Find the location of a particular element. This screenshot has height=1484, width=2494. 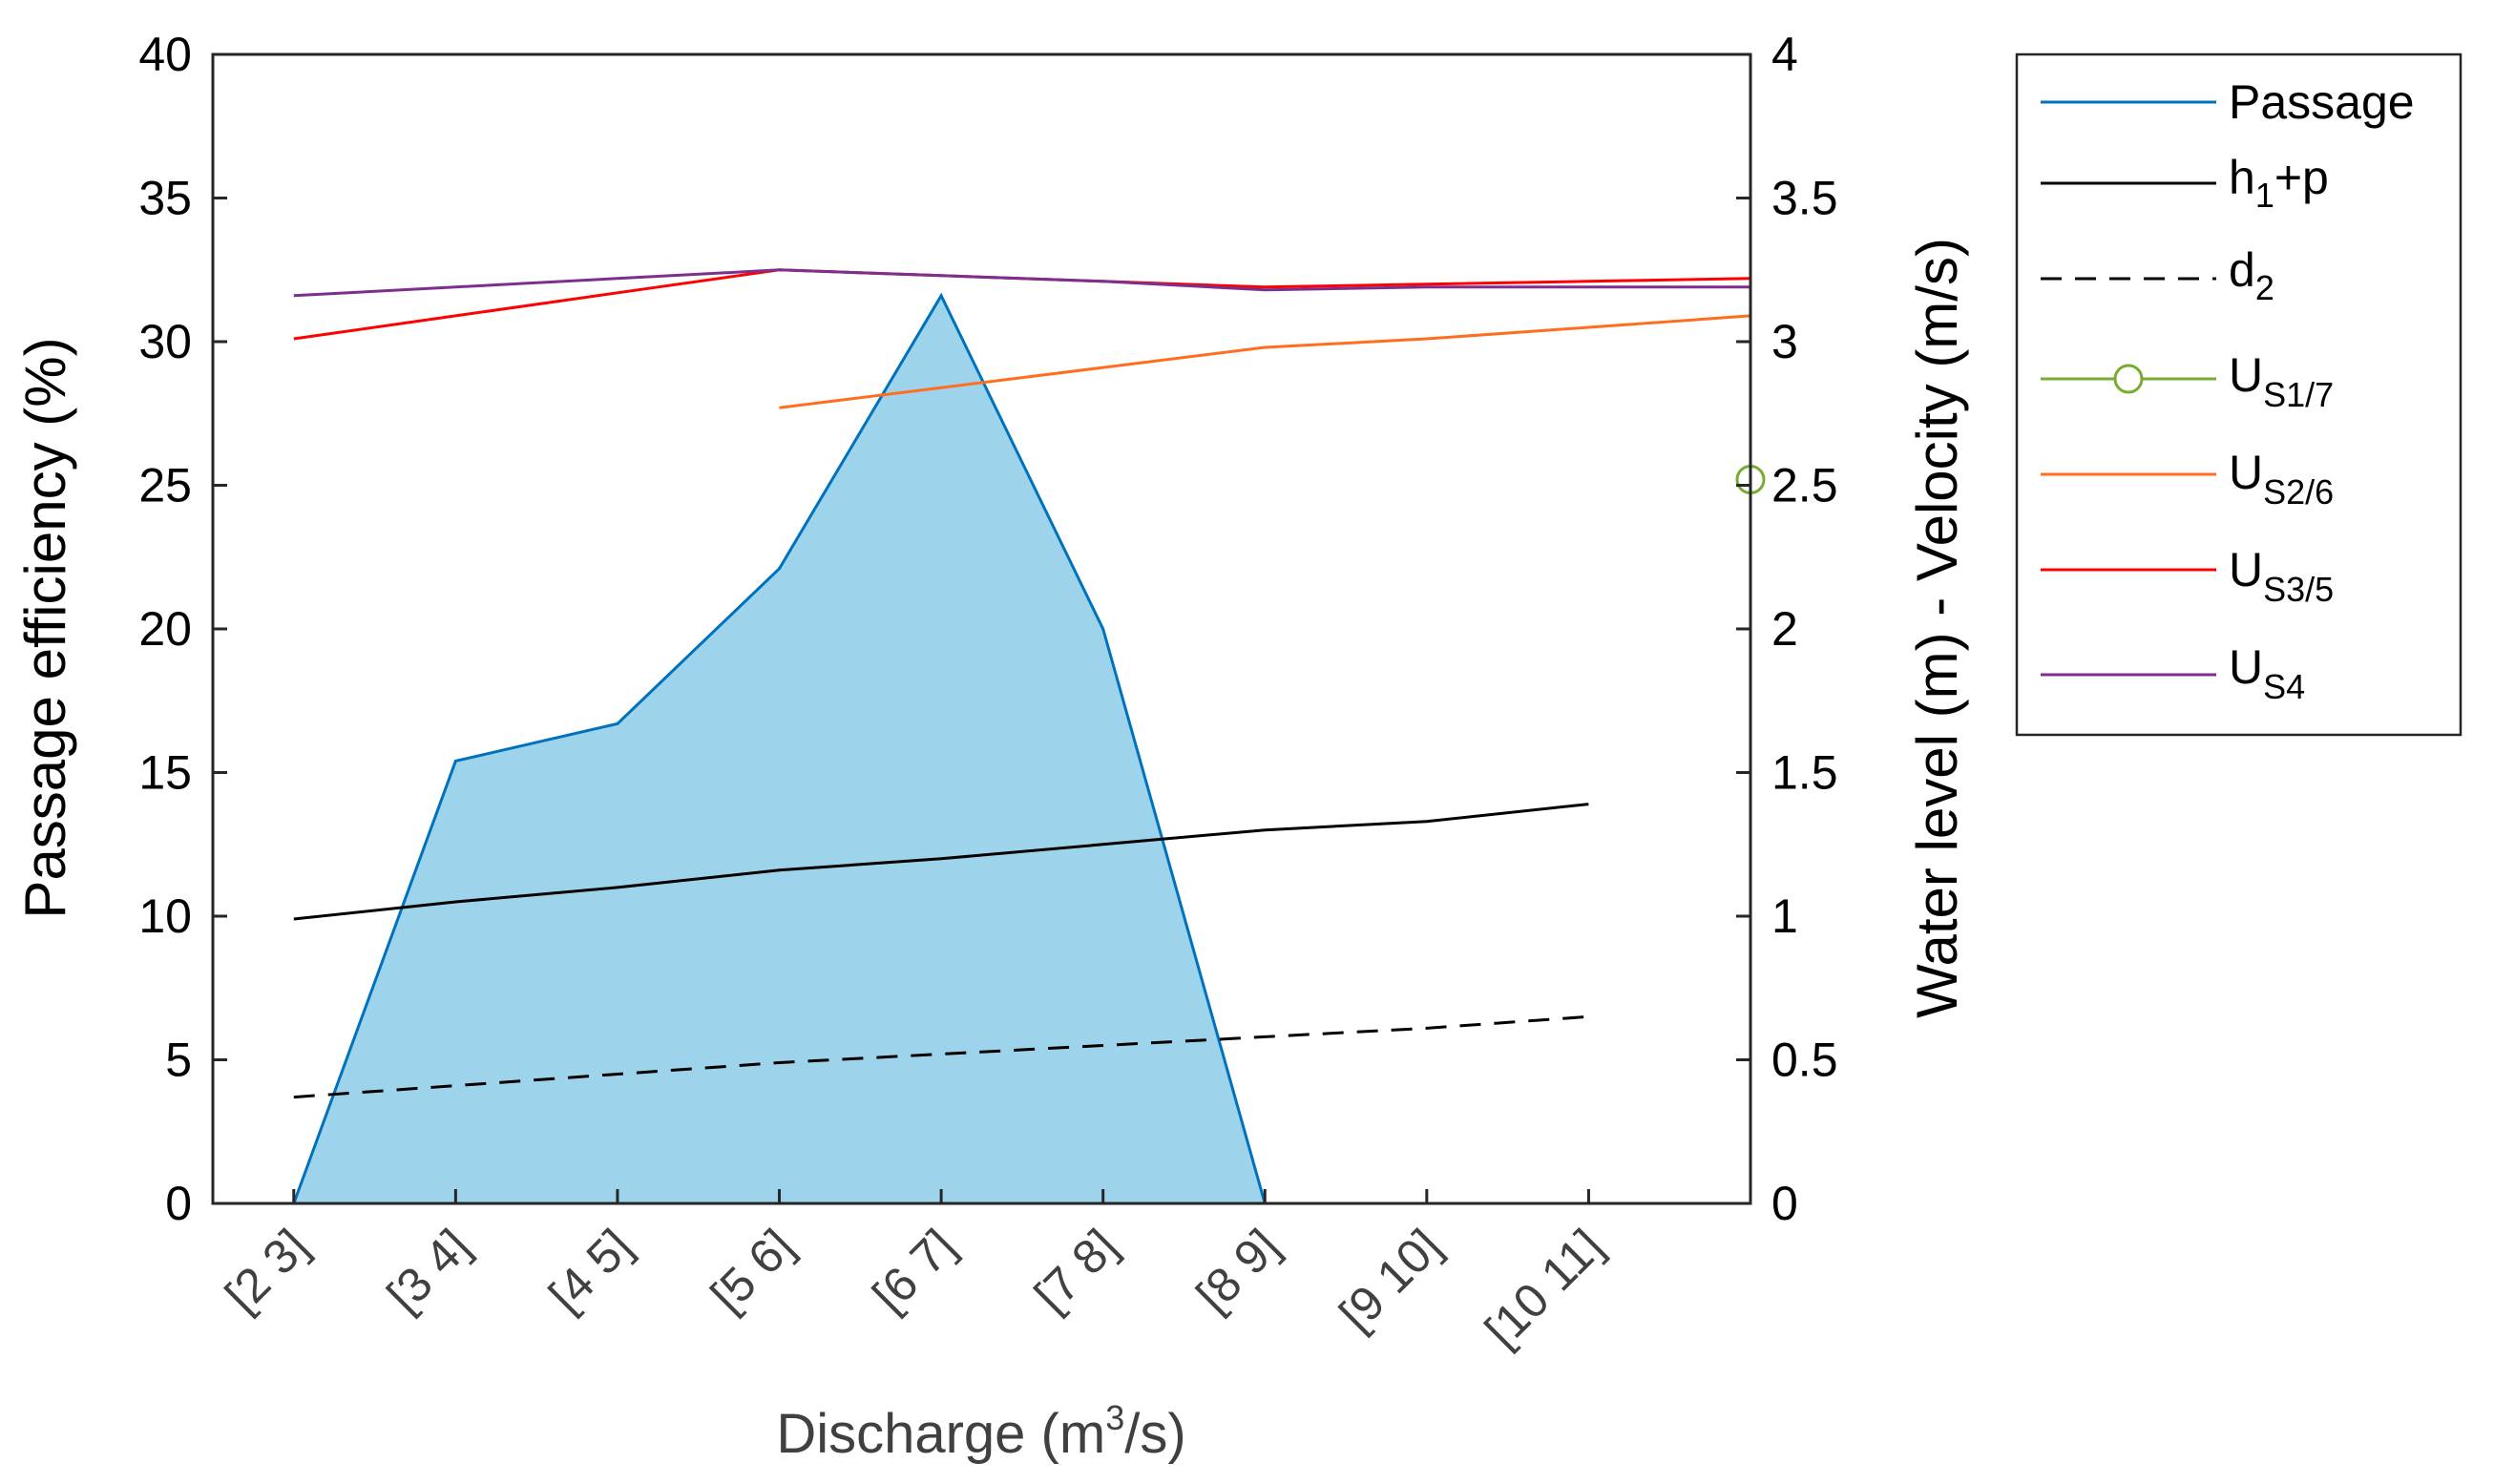

x-axis-title: Discharge (m3/s) is located at coordinates (981, 1431).